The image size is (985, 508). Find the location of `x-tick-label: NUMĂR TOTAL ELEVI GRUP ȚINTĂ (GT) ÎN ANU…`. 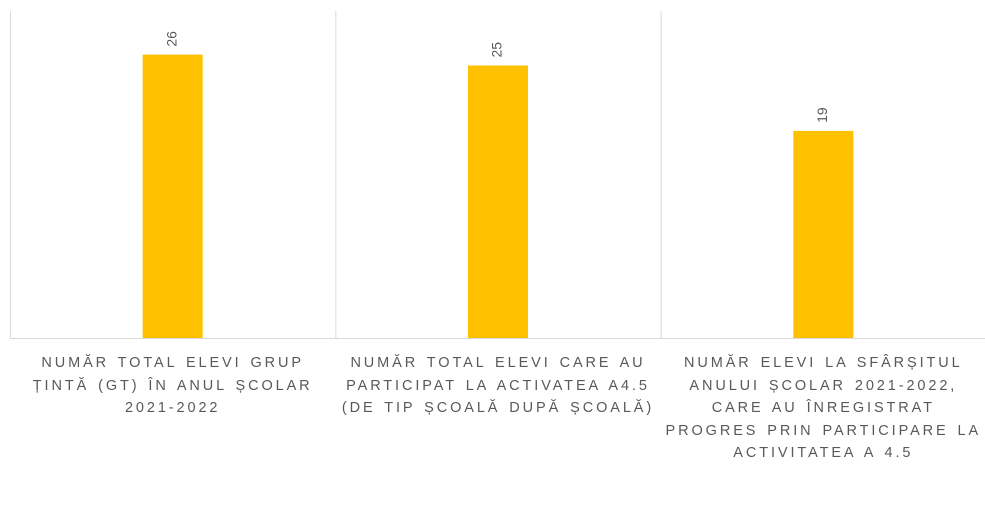

x-tick-label: NUMĂR TOTAL ELEVI GRUP ȚINTĂ (GT) ÎN ANU… is located at coordinates (172, 385).